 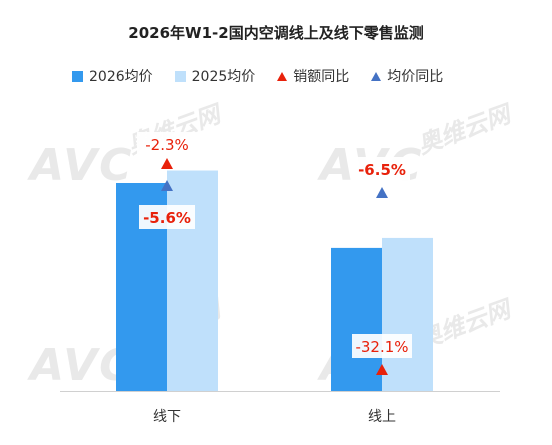 I want to click on legend-triangle-blue-icon, so click(x=376, y=76).